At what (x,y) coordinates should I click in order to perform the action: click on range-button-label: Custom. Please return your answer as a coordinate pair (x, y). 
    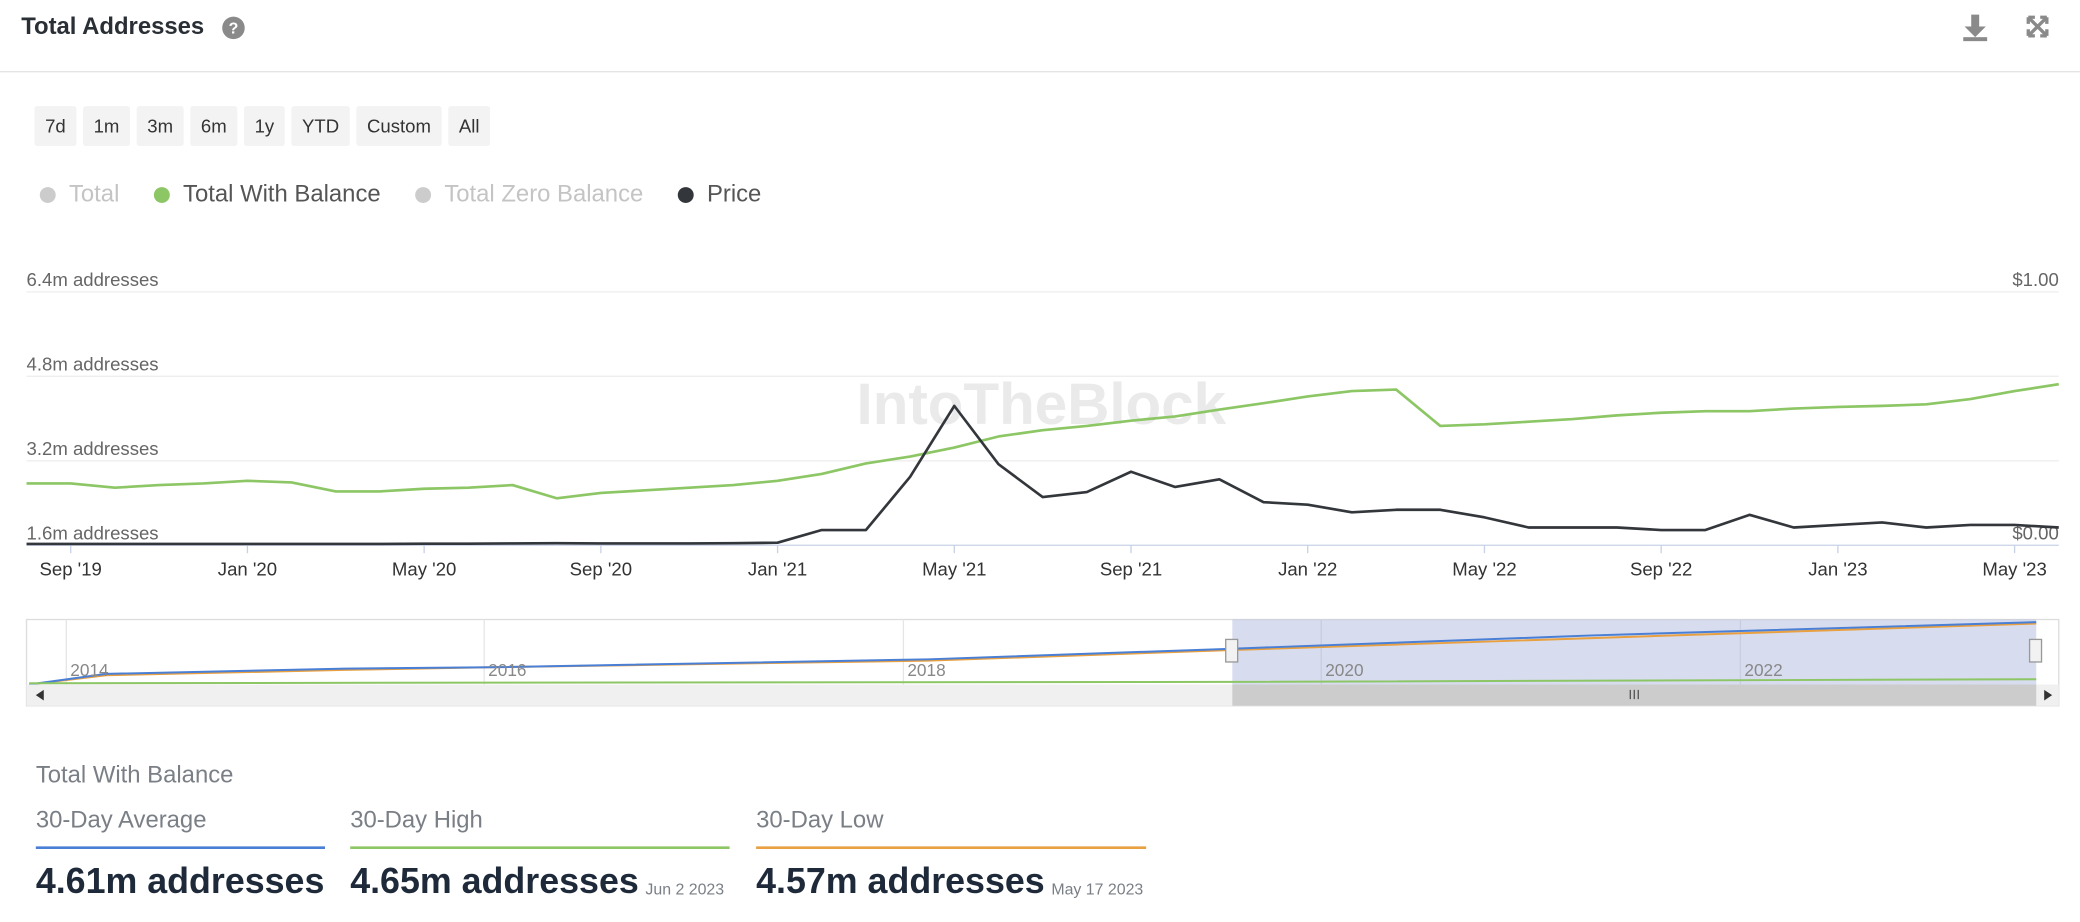
    Looking at the image, I should click on (399, 125).